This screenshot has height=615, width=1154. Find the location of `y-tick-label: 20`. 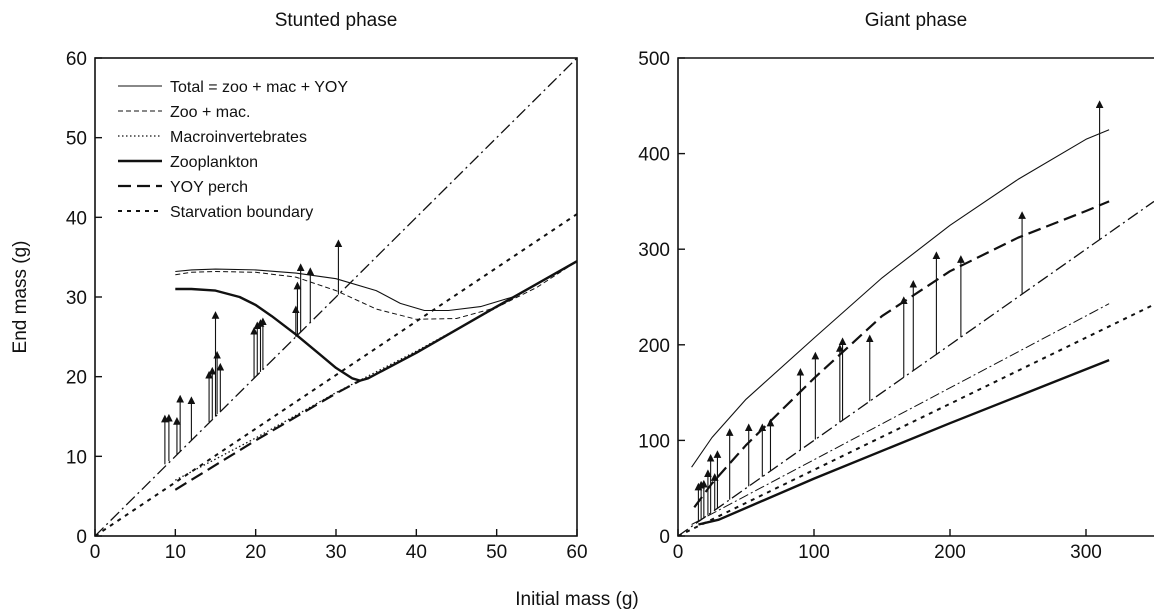

y-tick-label: 20 is located at coordinates (76, 378).